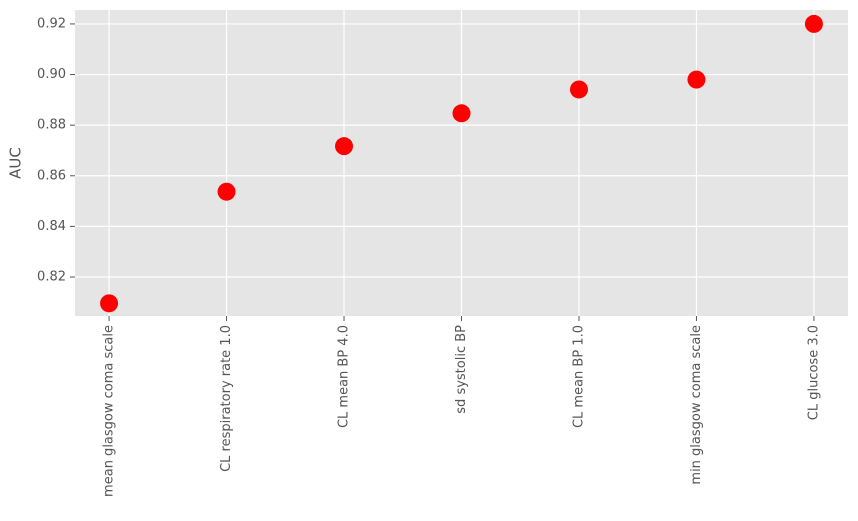 This screenshot has height=521, width=858. Describe the element at coordinates (813, 372) in the screenshot. I see `x-tick-label: CL glucose 3.0` at that location.